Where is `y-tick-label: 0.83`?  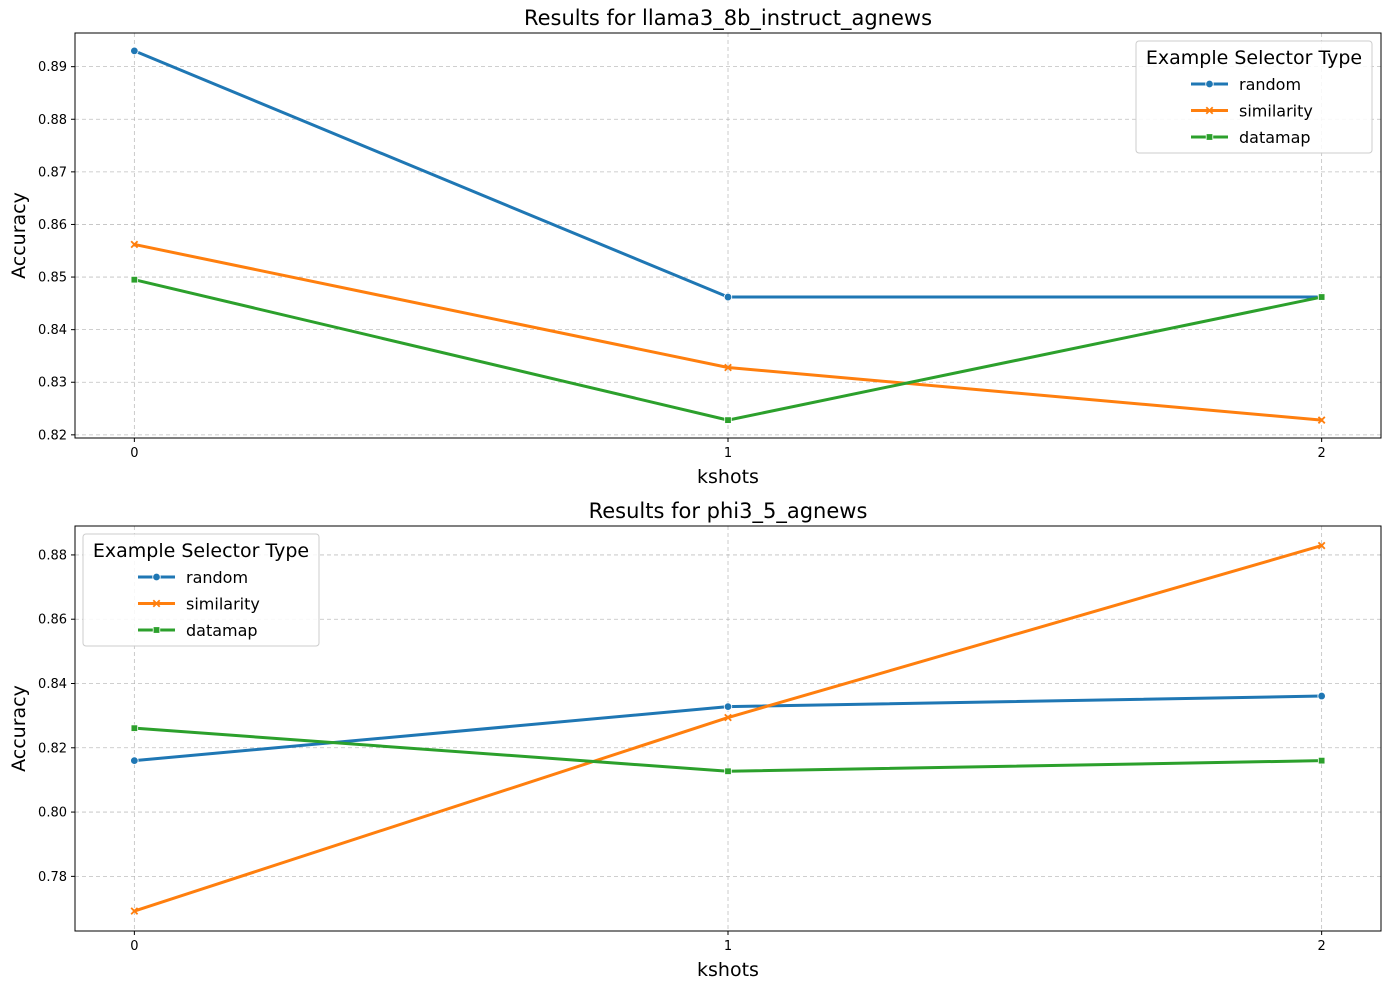
y-tick-label: 0.83 is located at coordinates (52, 383).